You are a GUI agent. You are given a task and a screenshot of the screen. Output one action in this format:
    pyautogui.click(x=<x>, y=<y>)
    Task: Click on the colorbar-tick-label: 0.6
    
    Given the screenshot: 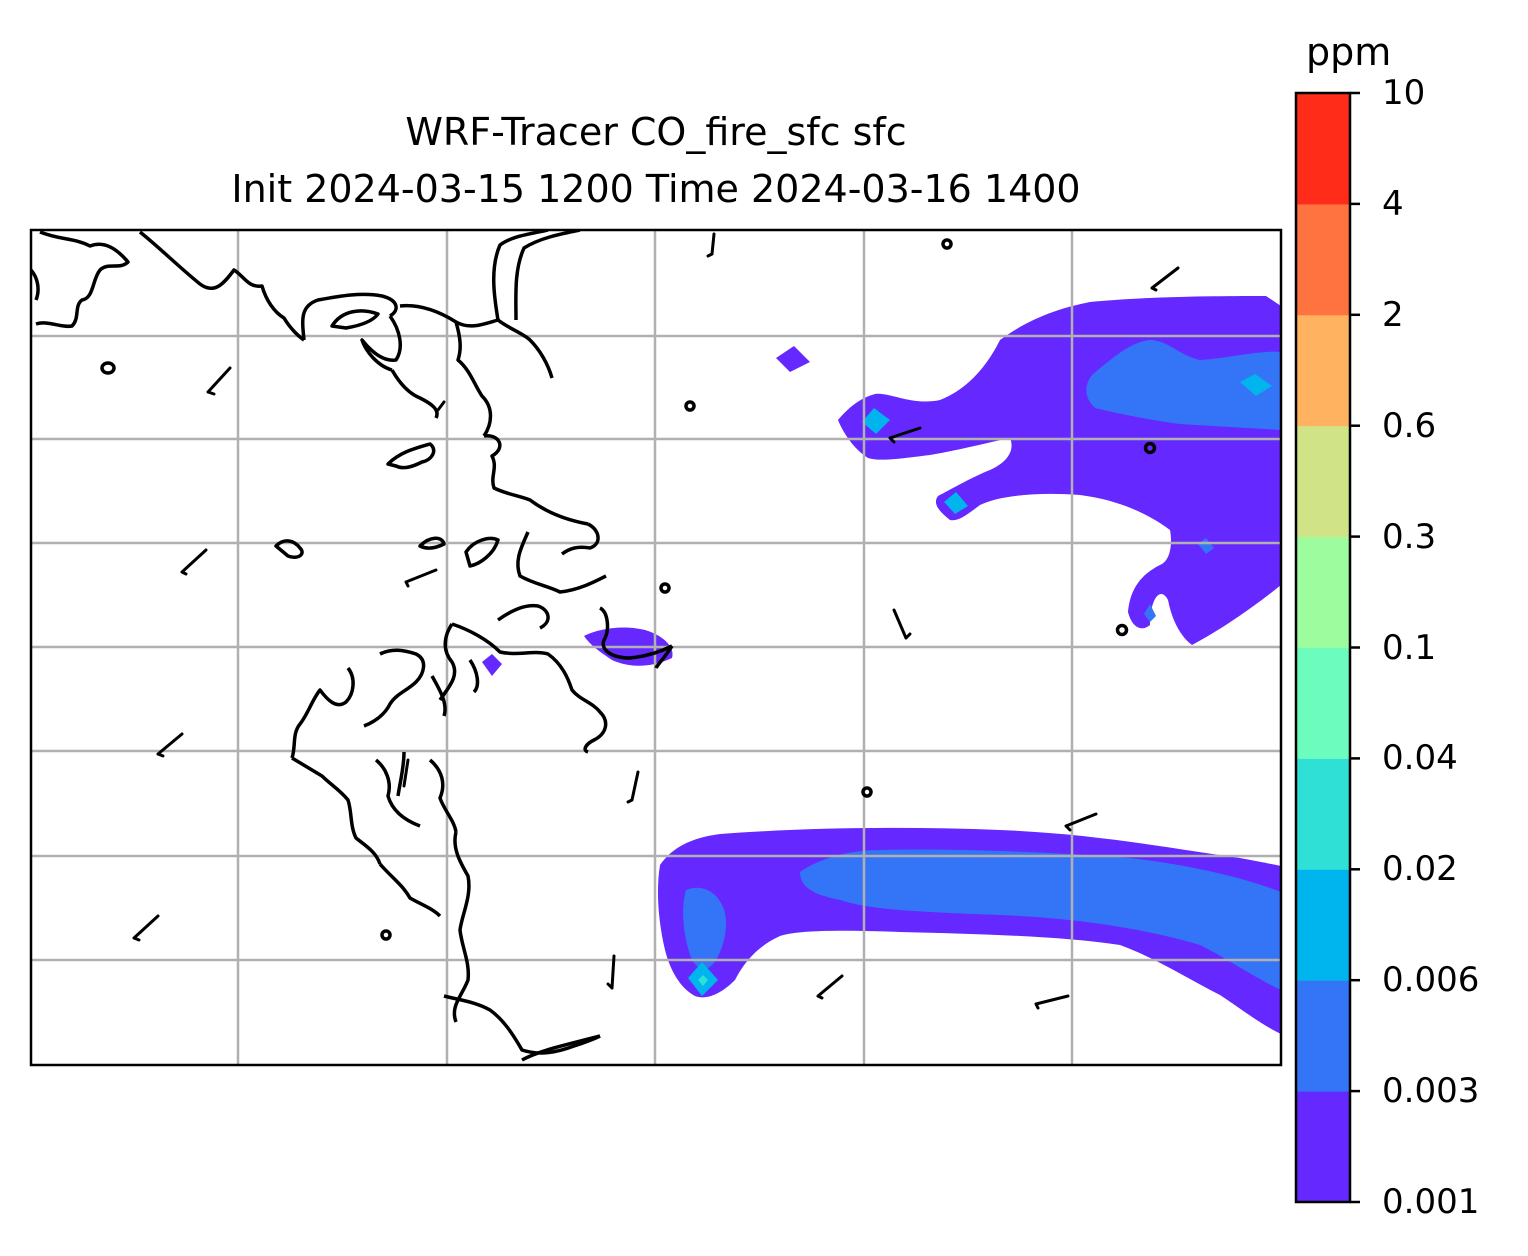 What is the action you would take?
    pyautogui.click(x=1409, y=425)
    